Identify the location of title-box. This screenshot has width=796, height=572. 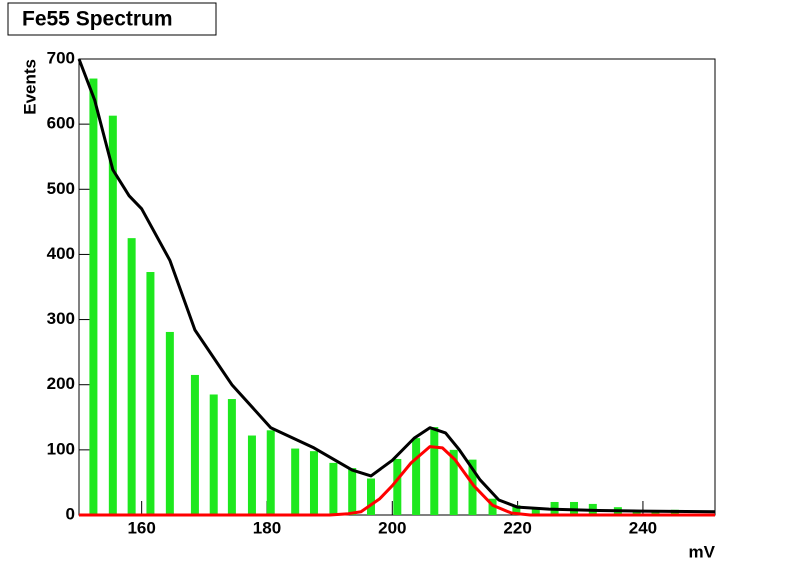
(112, 19).